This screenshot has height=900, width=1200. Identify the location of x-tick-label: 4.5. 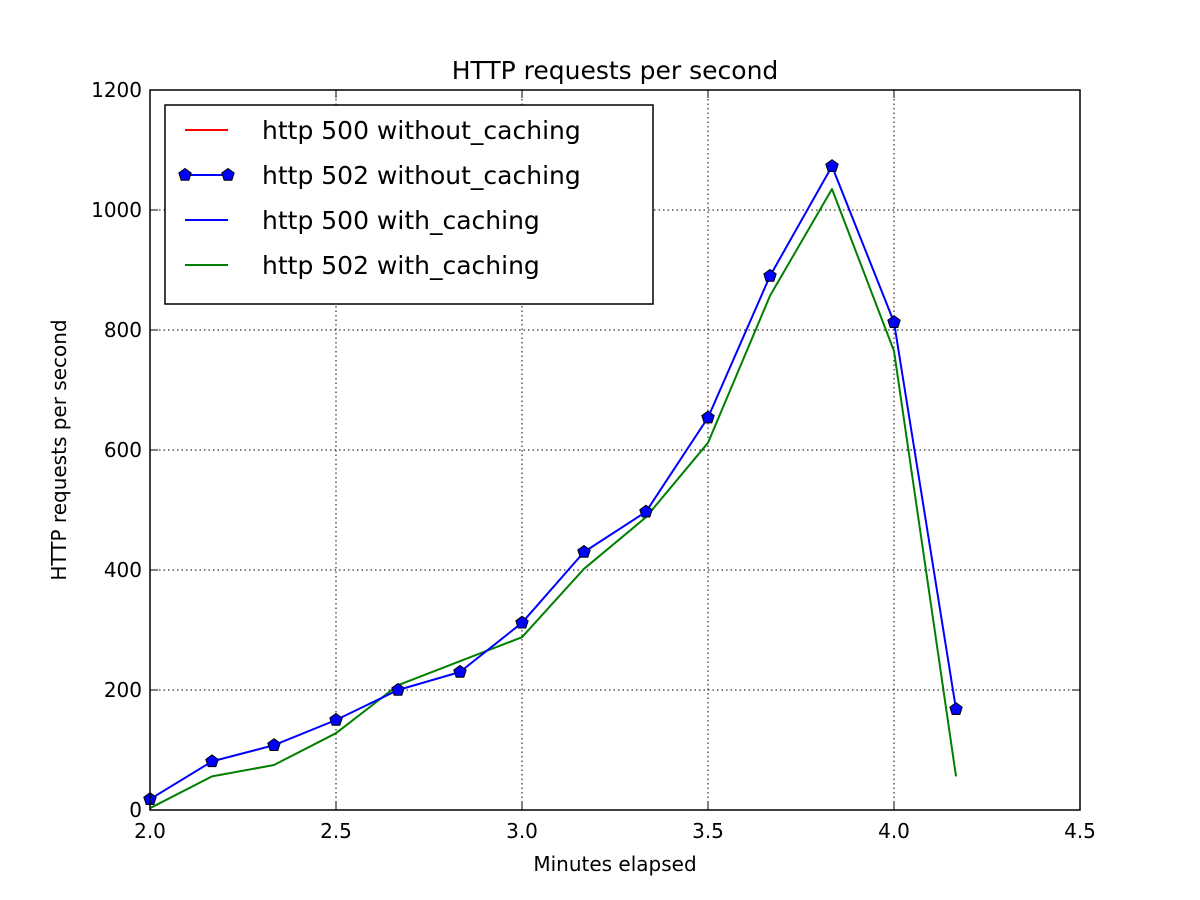
(1080, 831).